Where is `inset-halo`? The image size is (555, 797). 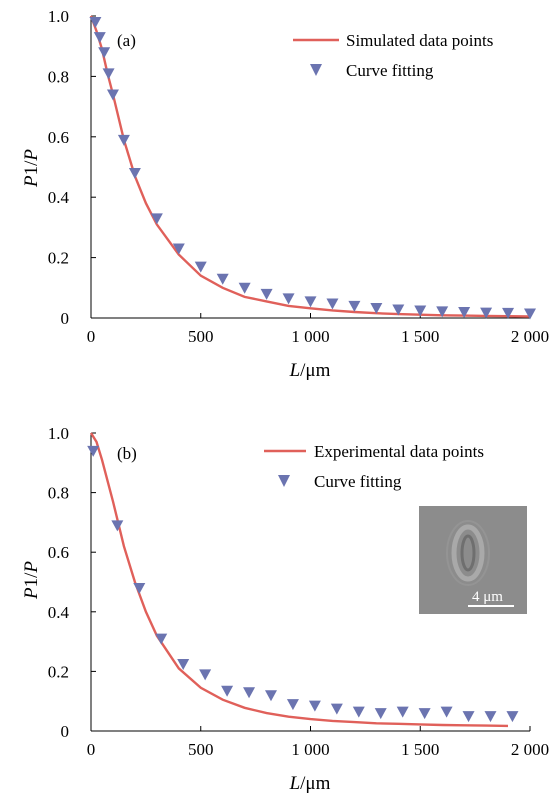
inset-halo is located at coordinates (468, 553).